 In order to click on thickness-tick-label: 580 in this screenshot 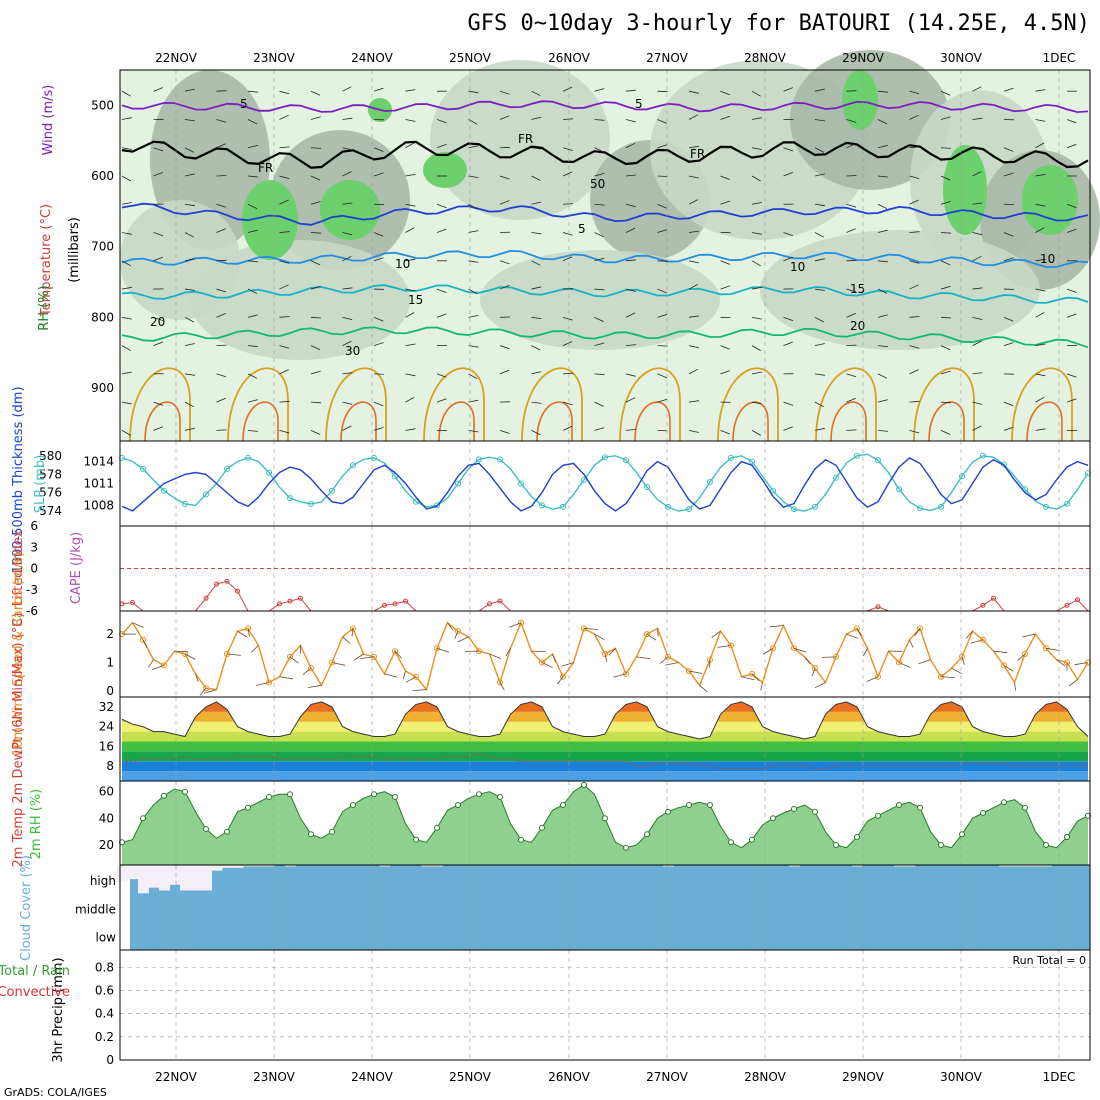, I will do `click(50, 456)`.